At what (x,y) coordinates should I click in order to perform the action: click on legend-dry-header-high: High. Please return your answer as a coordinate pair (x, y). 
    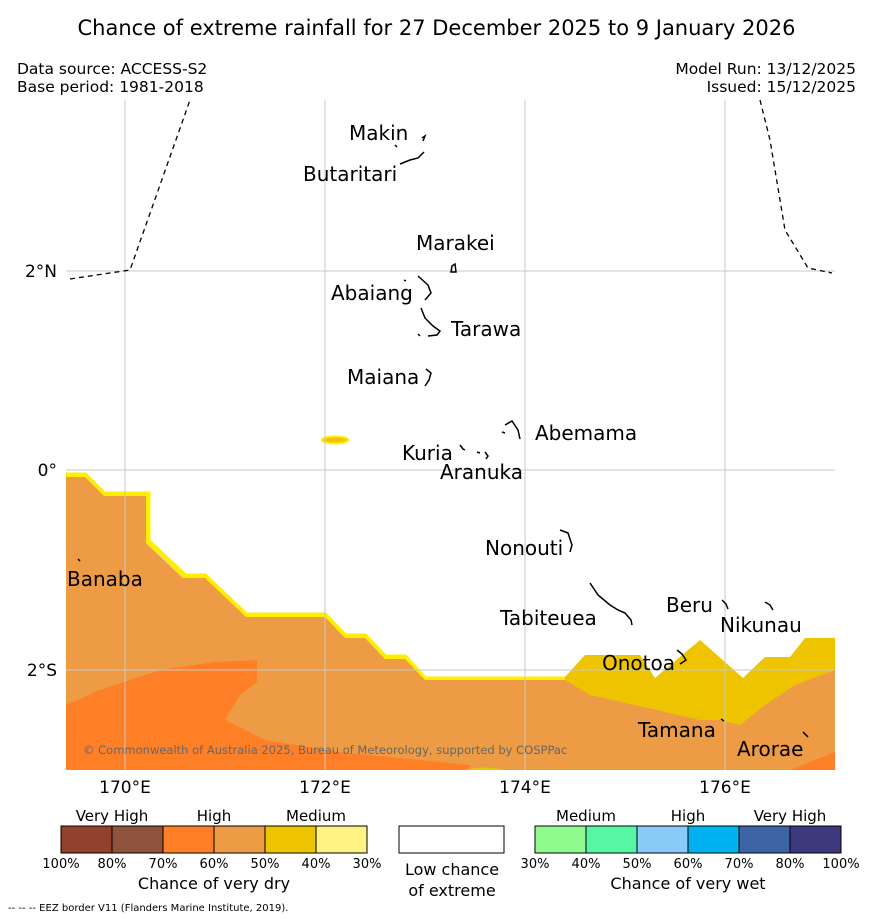
    Looking at the image, I should click on (214, 816).